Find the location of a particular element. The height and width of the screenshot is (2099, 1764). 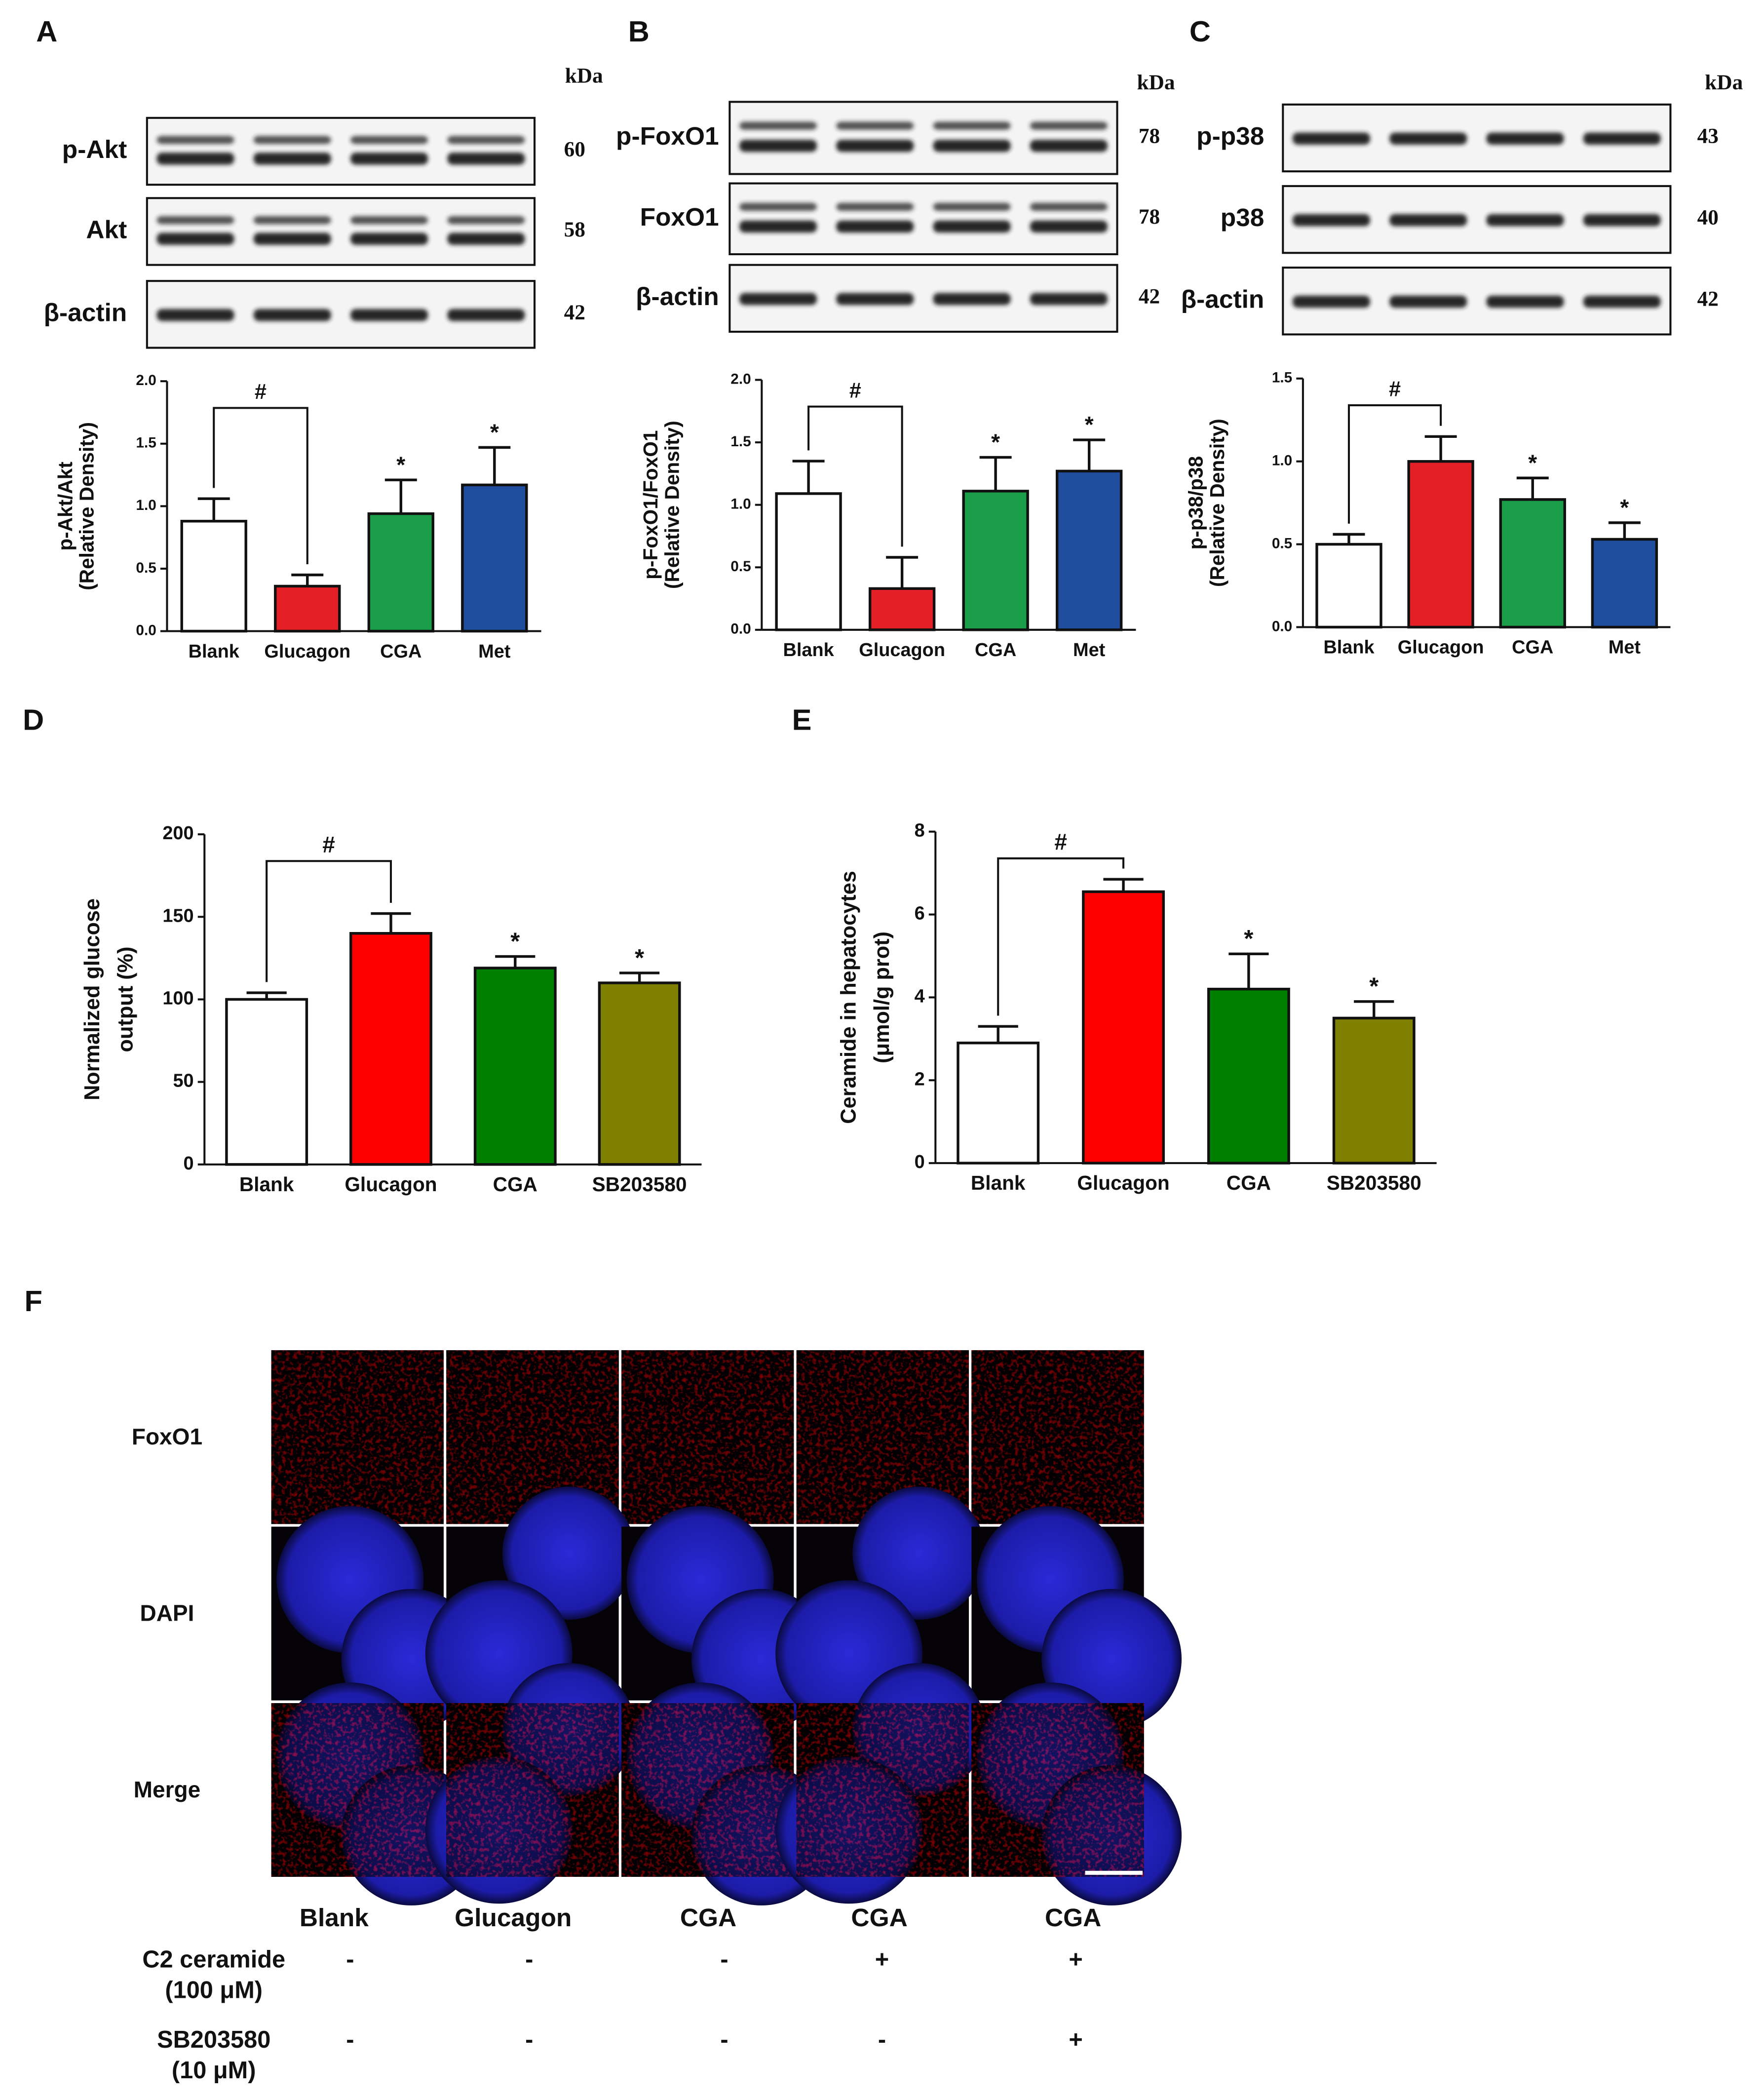

blot-label: p-Akt is located at coordinates (94, 149).